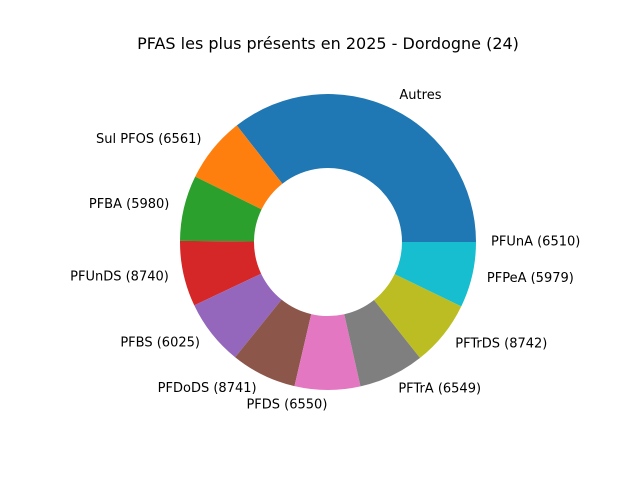 Image resolution: width=640 pixels, height=480 pixels. What do you see at coordinates (160, 342) in the screenshot?
I see `slice-label-pfbs-6025: PFBS (6025)` at bounding box center [160, 342].